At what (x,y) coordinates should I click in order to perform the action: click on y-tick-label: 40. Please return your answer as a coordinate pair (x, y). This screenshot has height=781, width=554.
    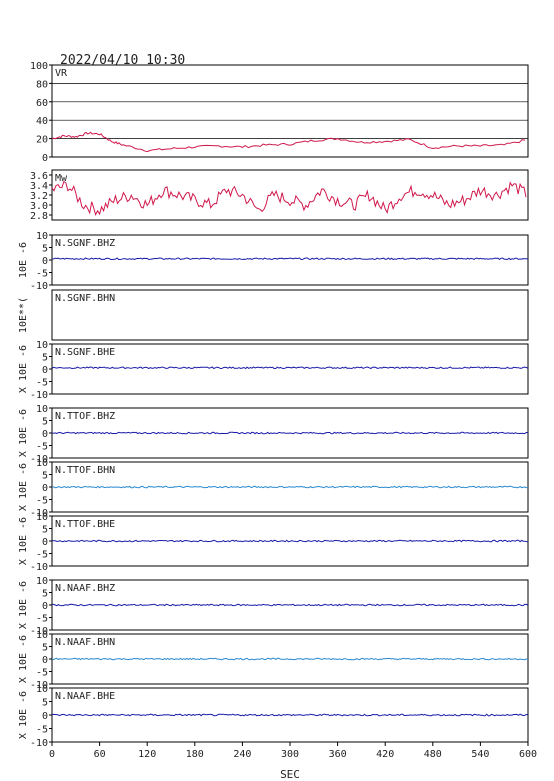
    Looking at the image, I should click on (42, 121).